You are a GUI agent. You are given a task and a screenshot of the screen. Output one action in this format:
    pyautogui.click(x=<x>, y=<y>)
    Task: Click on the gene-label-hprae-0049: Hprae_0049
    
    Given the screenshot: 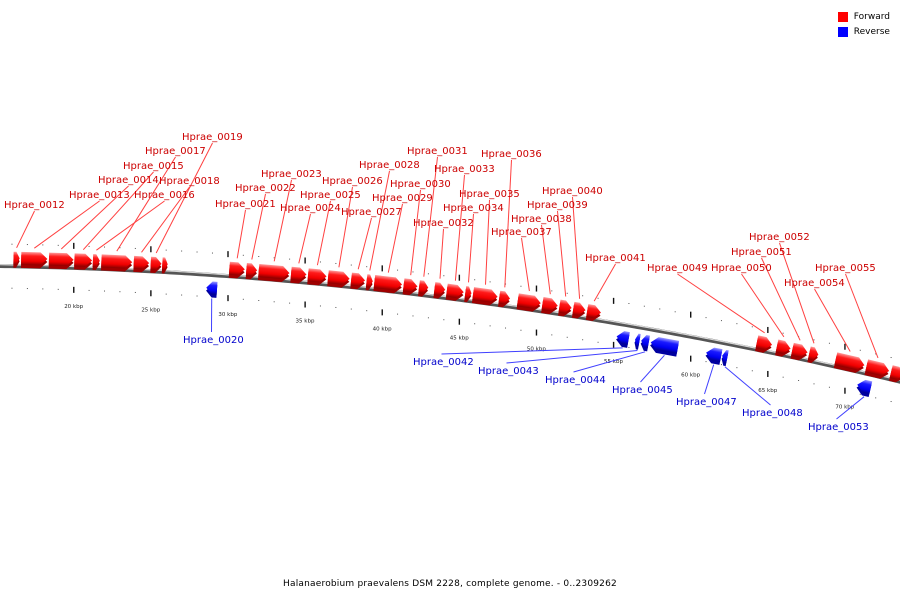 What is the action you would take?
    pyautogui.click(x=677, y=268)
    